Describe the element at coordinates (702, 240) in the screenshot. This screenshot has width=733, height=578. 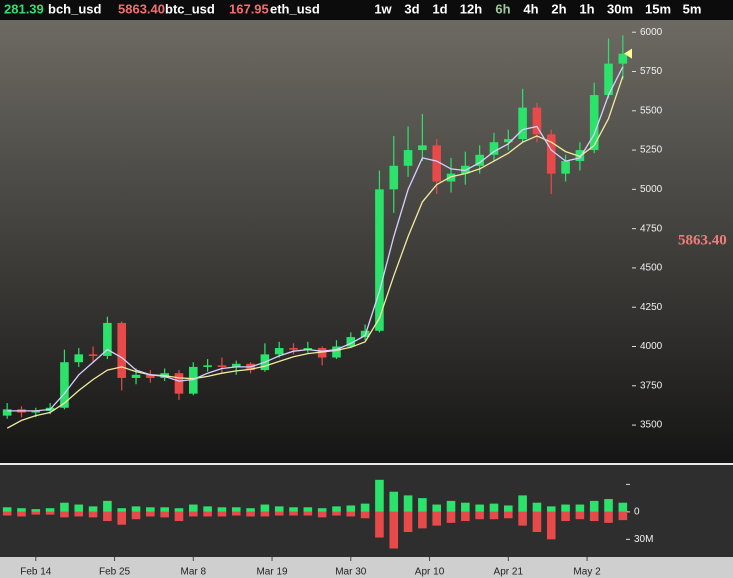
I see `last-price-label: 5863.40` at that location.